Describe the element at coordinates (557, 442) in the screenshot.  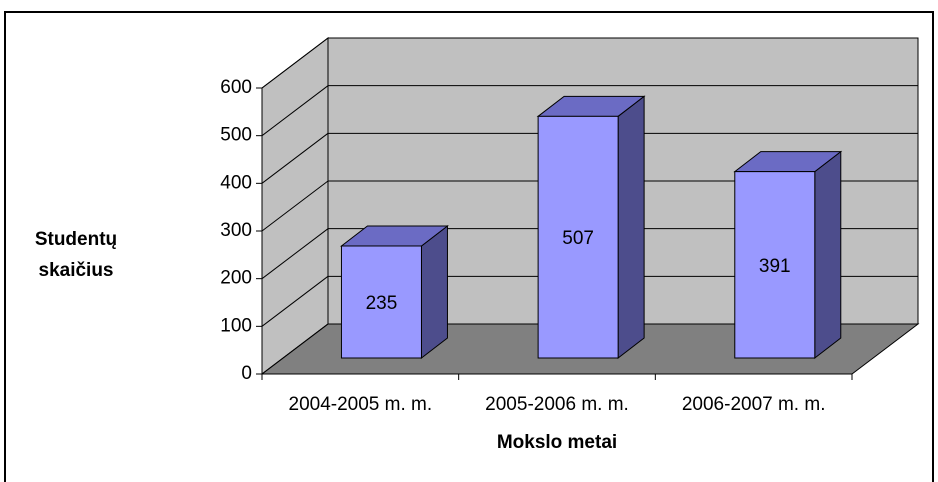
I see `x-axis-title: Mokslo metai` at that location.